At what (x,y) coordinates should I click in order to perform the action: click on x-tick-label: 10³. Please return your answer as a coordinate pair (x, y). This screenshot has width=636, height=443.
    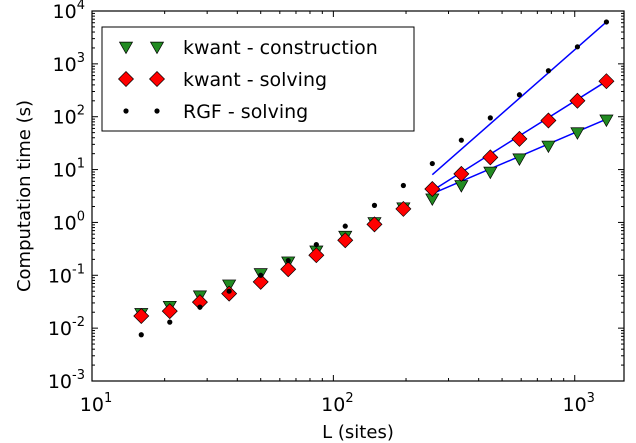
    Looking at the image, I should click on (578, 403).